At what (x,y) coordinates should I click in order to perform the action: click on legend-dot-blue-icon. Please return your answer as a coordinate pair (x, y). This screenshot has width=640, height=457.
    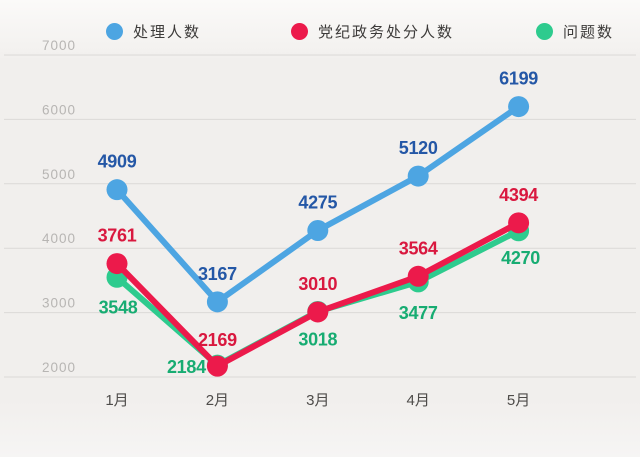
    Looking at the image, I should click on (114, 31).